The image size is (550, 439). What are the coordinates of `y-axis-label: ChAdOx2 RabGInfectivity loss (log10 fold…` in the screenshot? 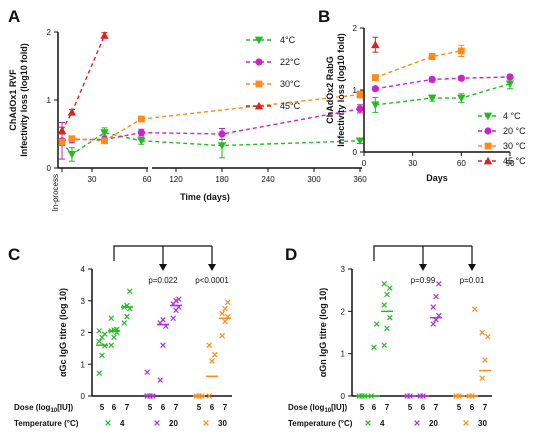 It's located at (335, 90).